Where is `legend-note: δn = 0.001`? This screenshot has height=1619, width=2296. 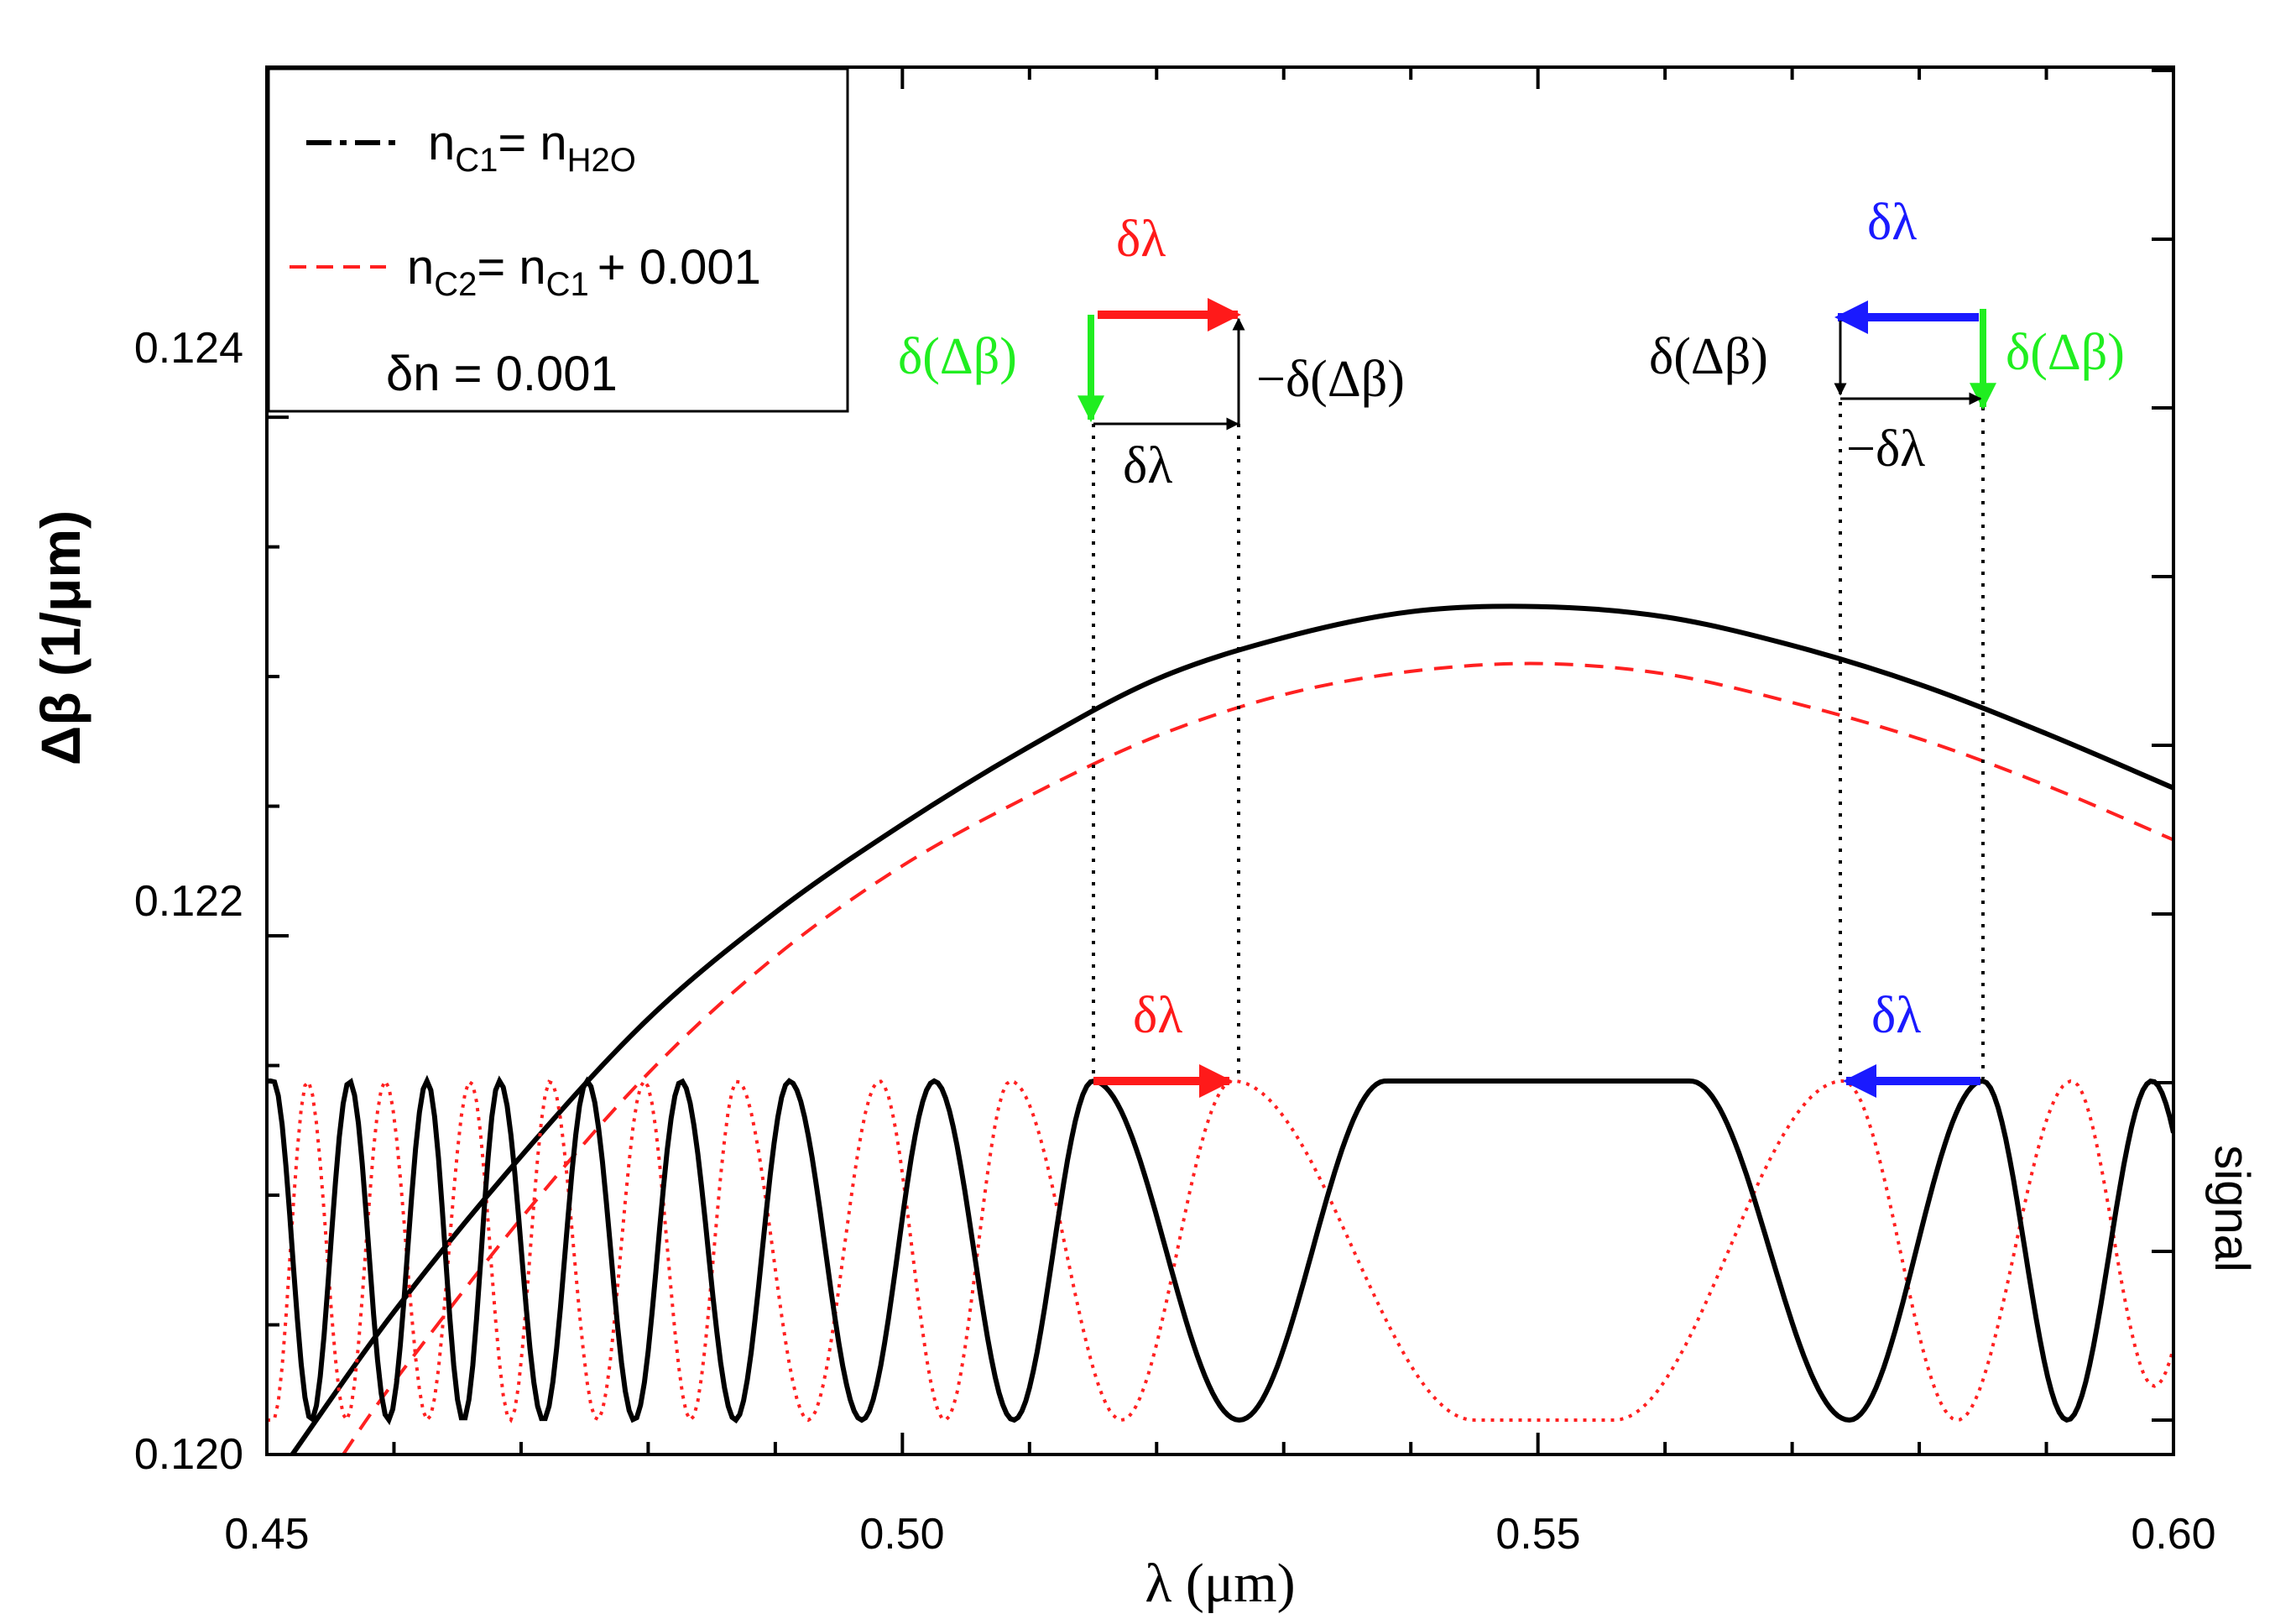 legend-note: δn = 0.001 is located at coordinates (502, 374).